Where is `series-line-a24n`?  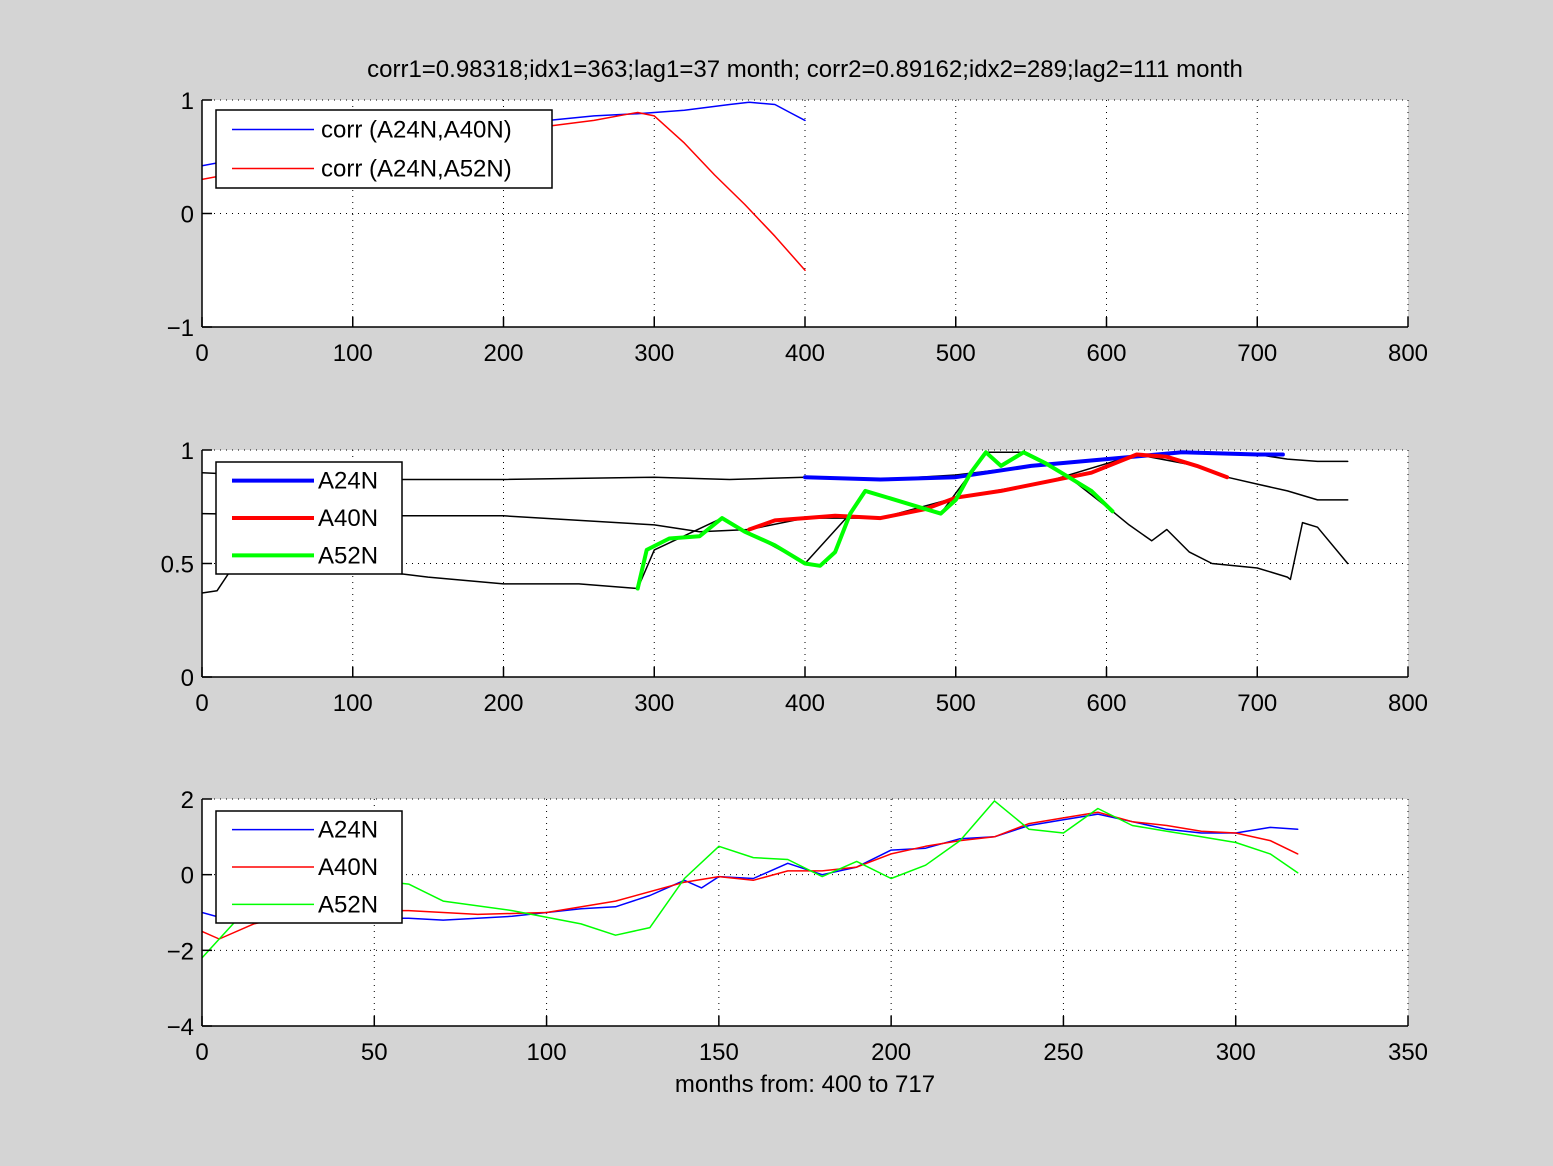
series-line-a24n is located at coordinates (1044, 466).